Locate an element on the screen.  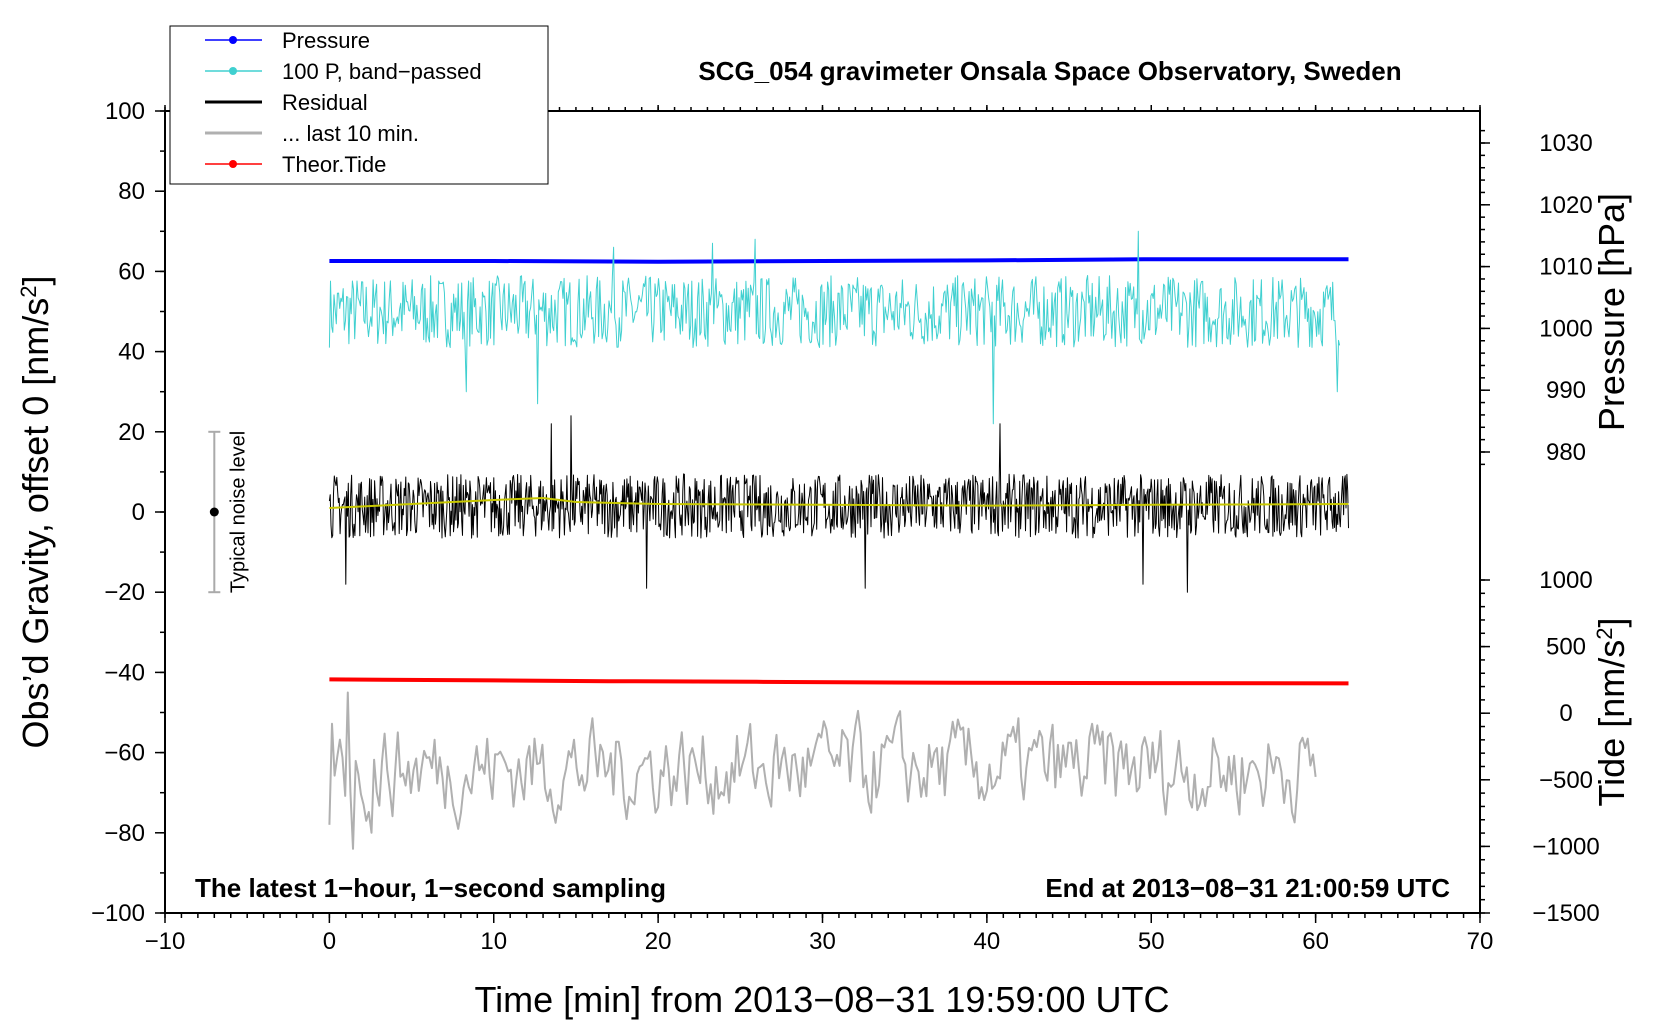
y-axis-label-pressure: Pressure [hPa] is located at coordinates (1611, 312).